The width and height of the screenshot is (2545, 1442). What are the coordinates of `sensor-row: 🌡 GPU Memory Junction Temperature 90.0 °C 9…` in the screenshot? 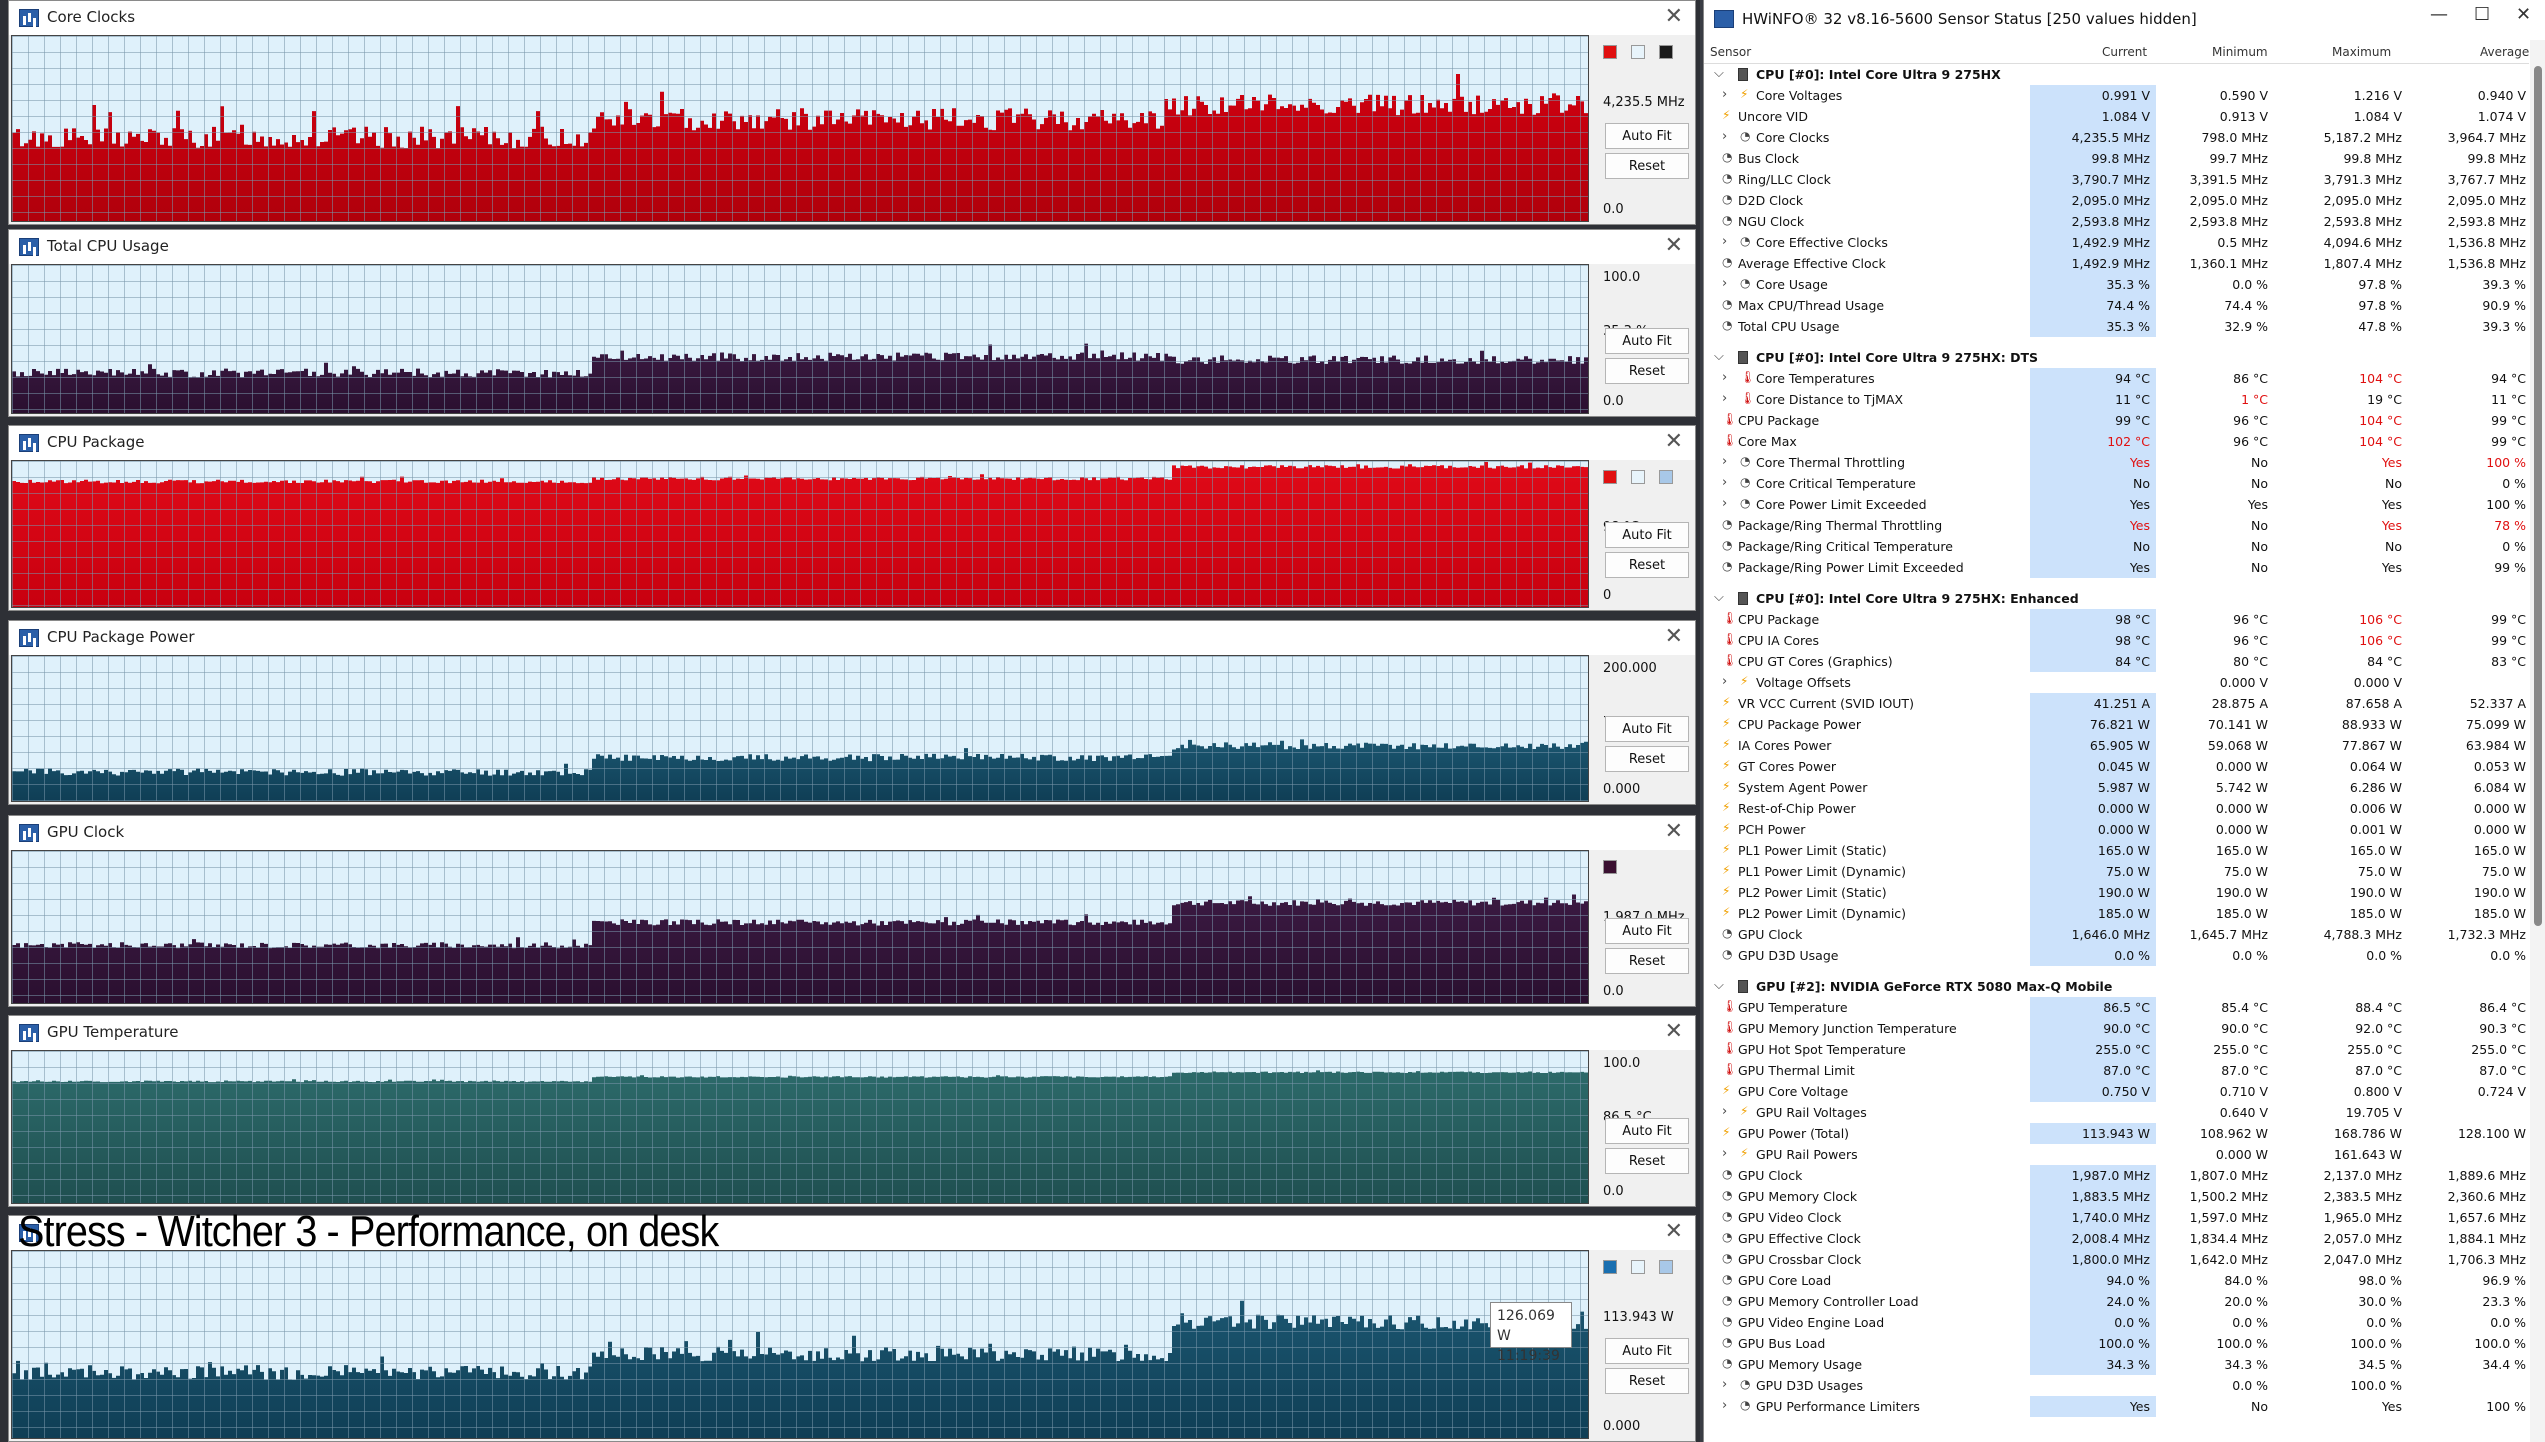 It's located at (2116, 1028).